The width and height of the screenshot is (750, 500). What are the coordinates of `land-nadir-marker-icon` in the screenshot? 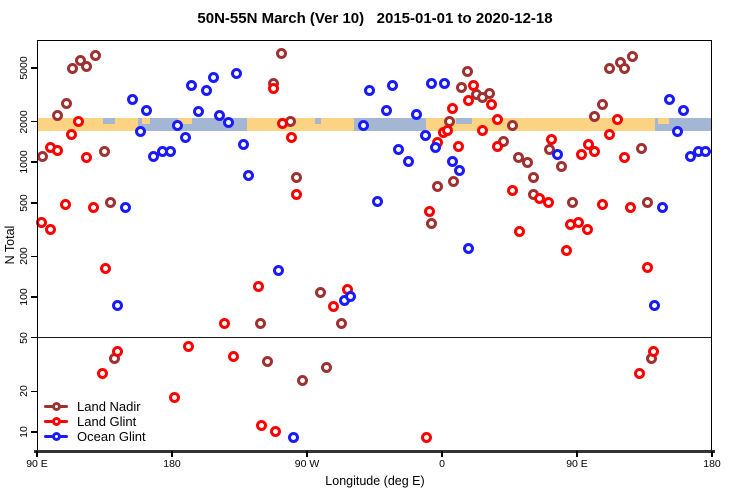 It's located at (56, 406).